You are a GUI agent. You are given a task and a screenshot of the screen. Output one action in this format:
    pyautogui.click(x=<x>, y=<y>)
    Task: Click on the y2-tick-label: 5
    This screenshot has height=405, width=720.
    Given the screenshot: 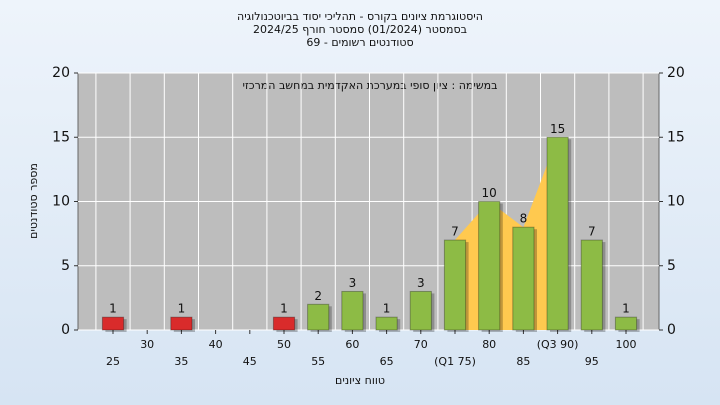 What is the action you would take?
    pyautogui.click(x=671, y=266)
    